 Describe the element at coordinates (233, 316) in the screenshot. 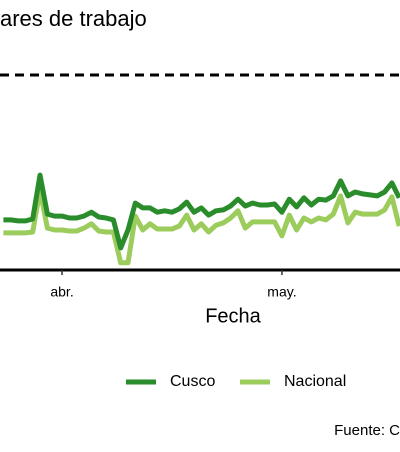

I see `x-axis-label: Fecha` at that location.